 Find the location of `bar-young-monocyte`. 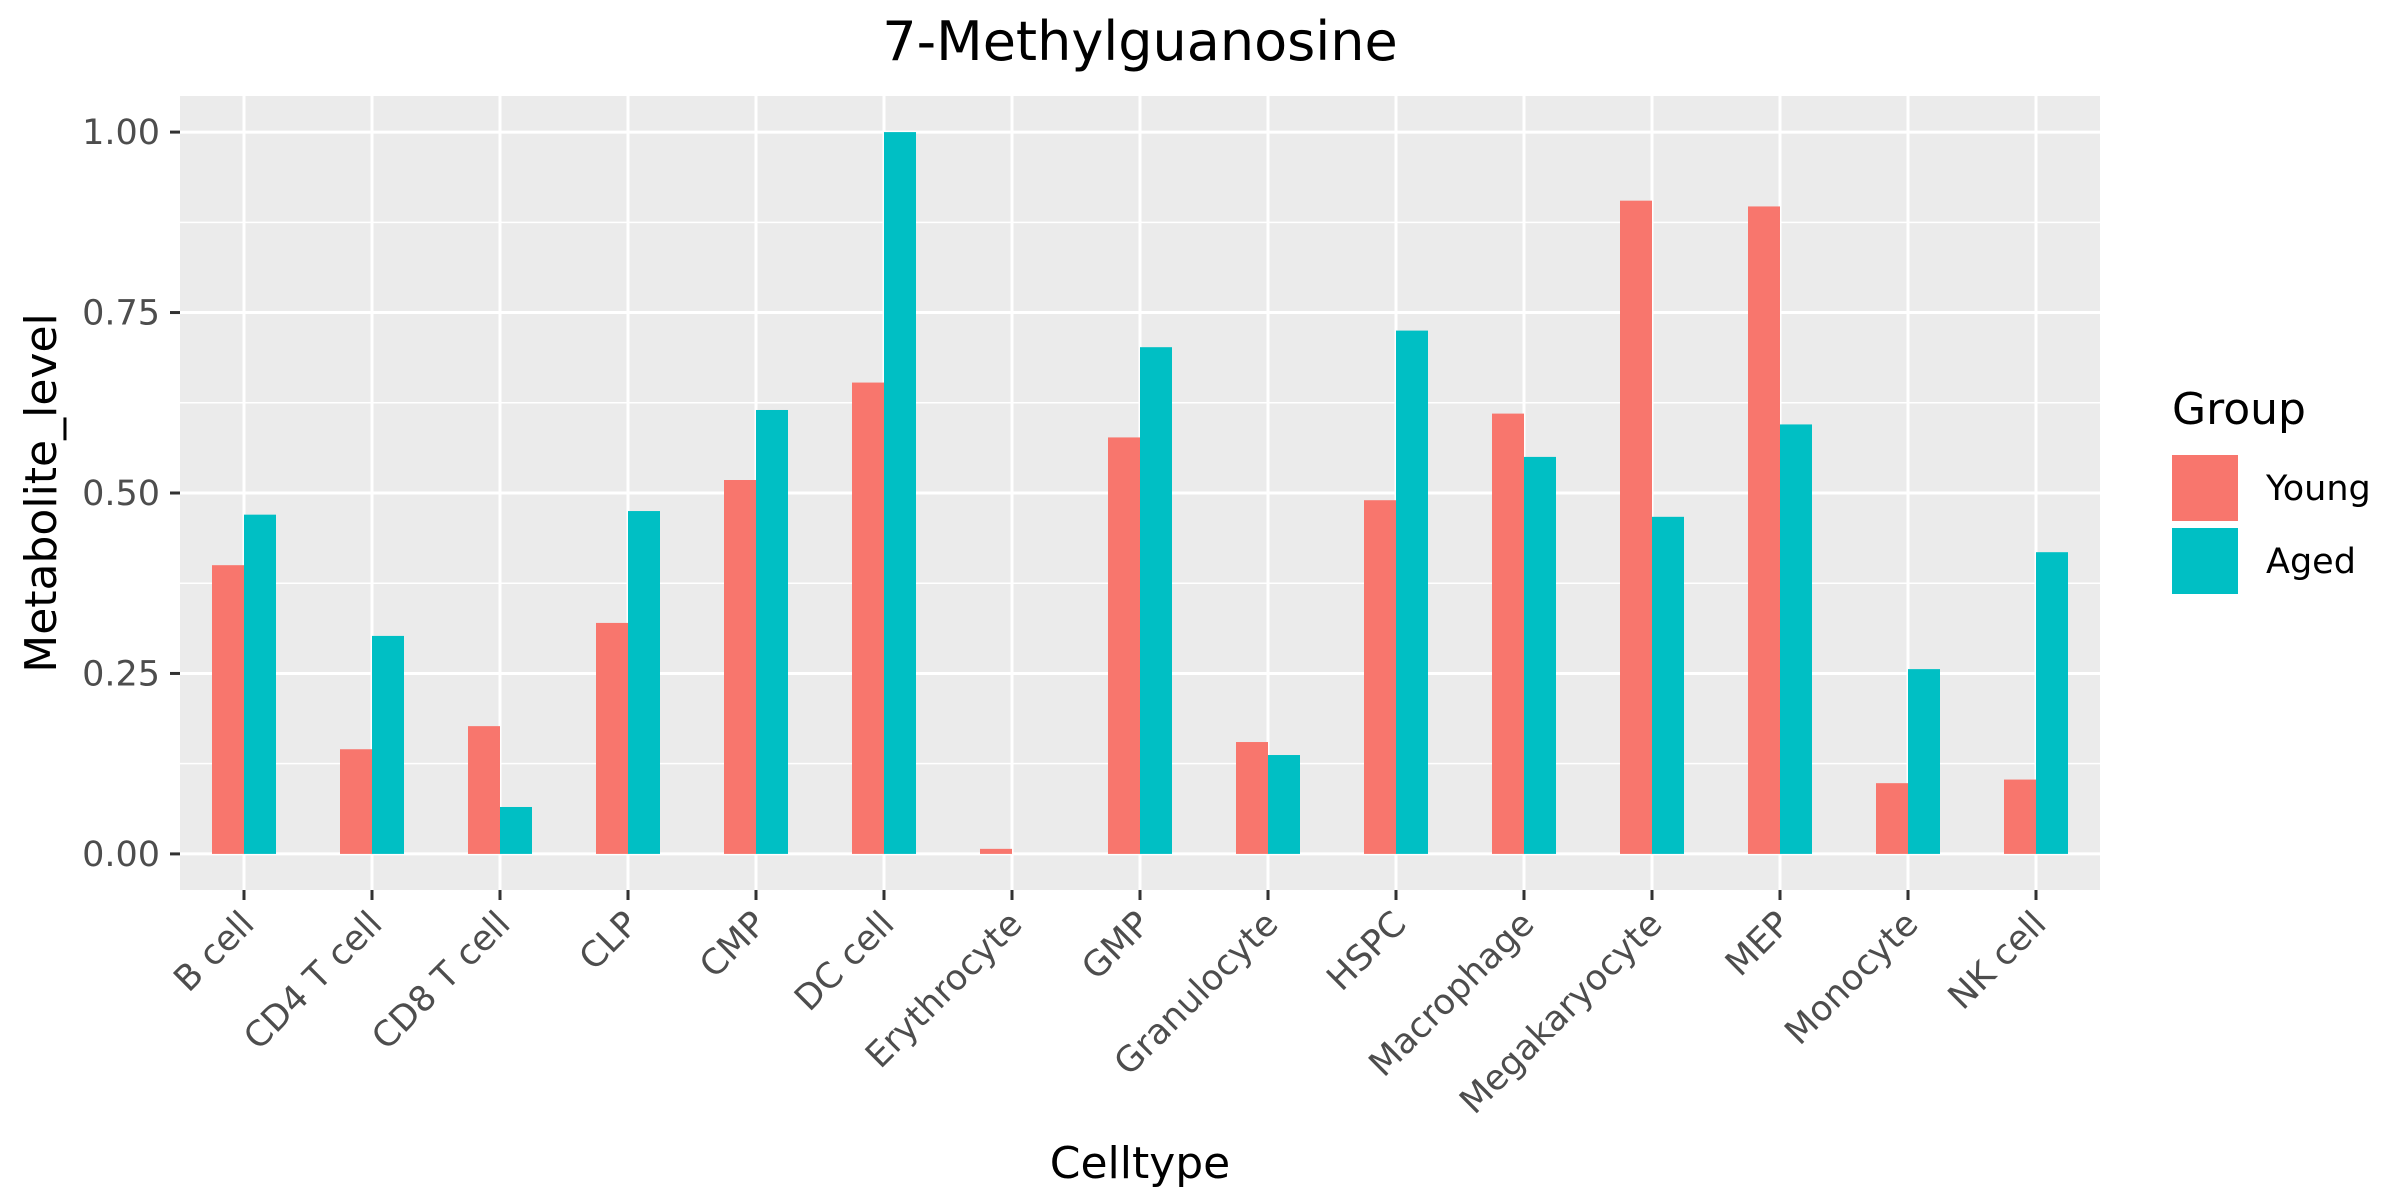

bar-young-monocyte is located at coordinates (1892, 818).